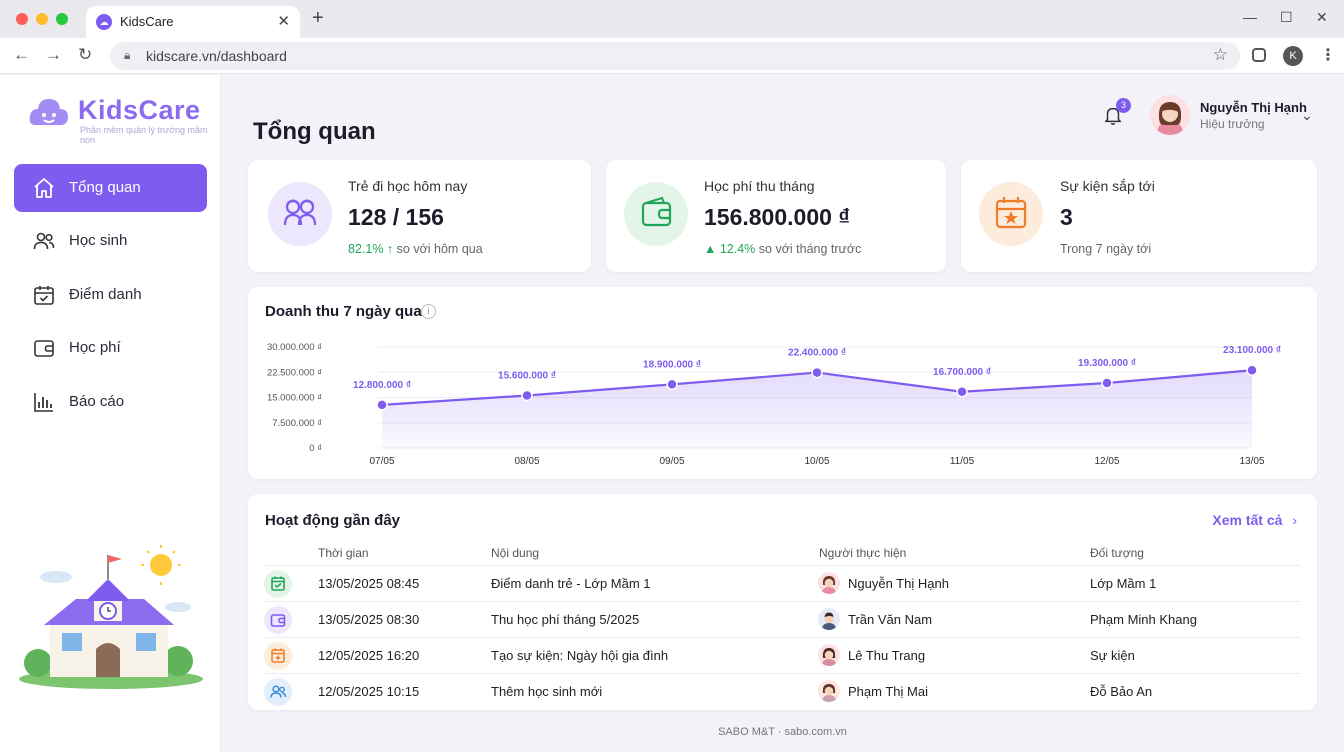 This screenshot has height=752, width=1344. I want to click on activity-actor: Trần Văn Nam, so click(890, 619).